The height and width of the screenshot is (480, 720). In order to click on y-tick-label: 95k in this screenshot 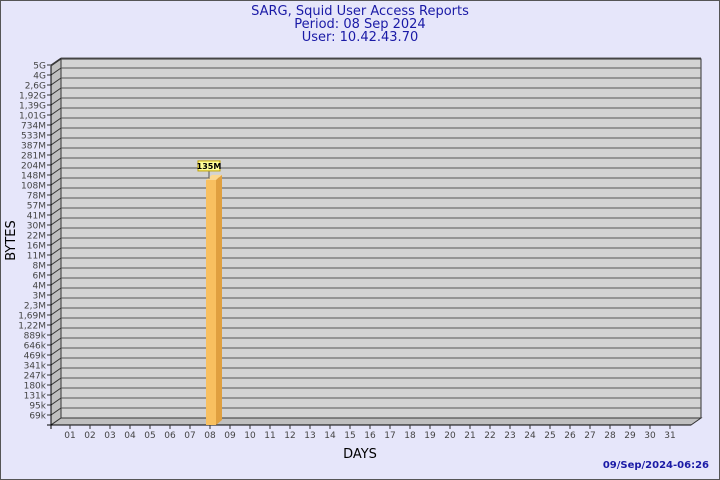, I will do `click(37, 407)`.